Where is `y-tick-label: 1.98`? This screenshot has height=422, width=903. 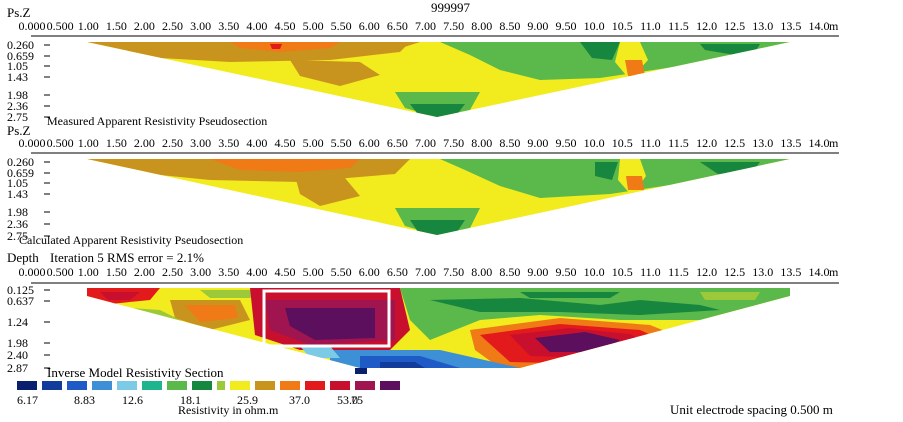 y-tick-label: 1.98 is located at coordinates (17, 95).